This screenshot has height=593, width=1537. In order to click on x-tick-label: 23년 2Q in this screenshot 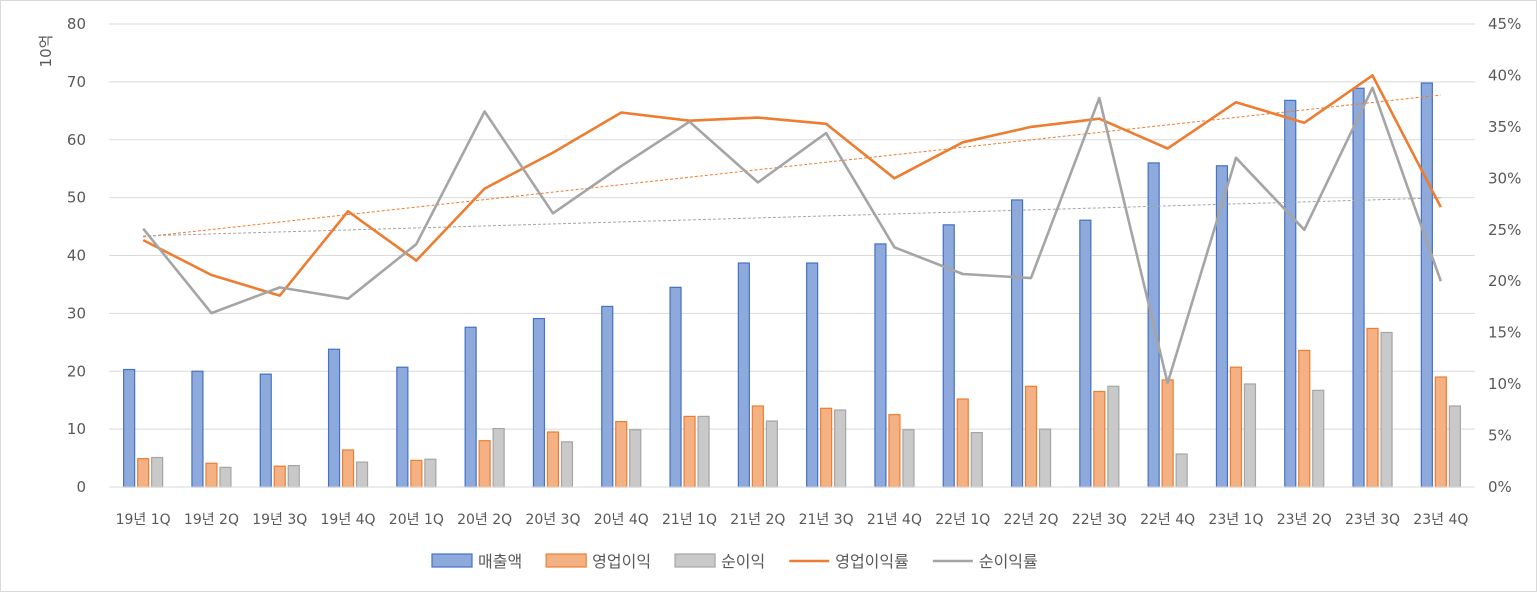, I will do `click(1304, 520)`.